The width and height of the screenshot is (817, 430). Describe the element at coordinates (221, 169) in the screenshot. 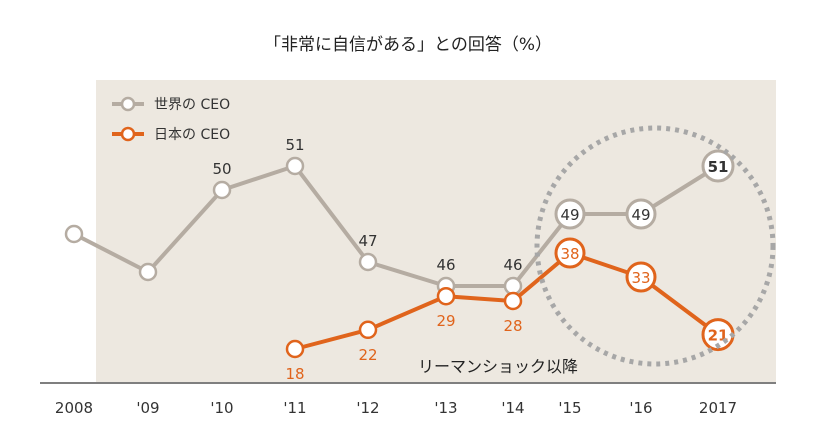

I see `world-ceo-data-label: 50` at that location.